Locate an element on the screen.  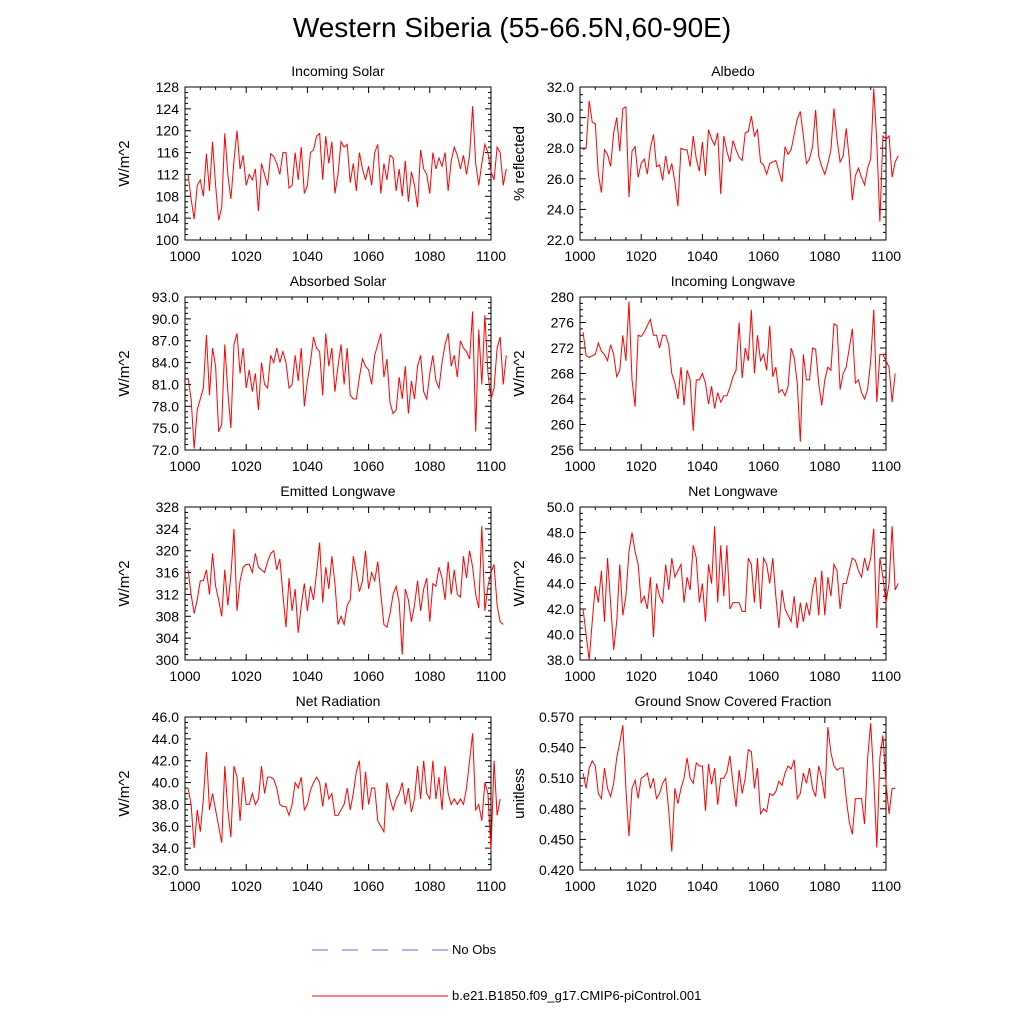
y-axis-label-incoming-solar: W/m^2 is located at coordinates (124, 163).